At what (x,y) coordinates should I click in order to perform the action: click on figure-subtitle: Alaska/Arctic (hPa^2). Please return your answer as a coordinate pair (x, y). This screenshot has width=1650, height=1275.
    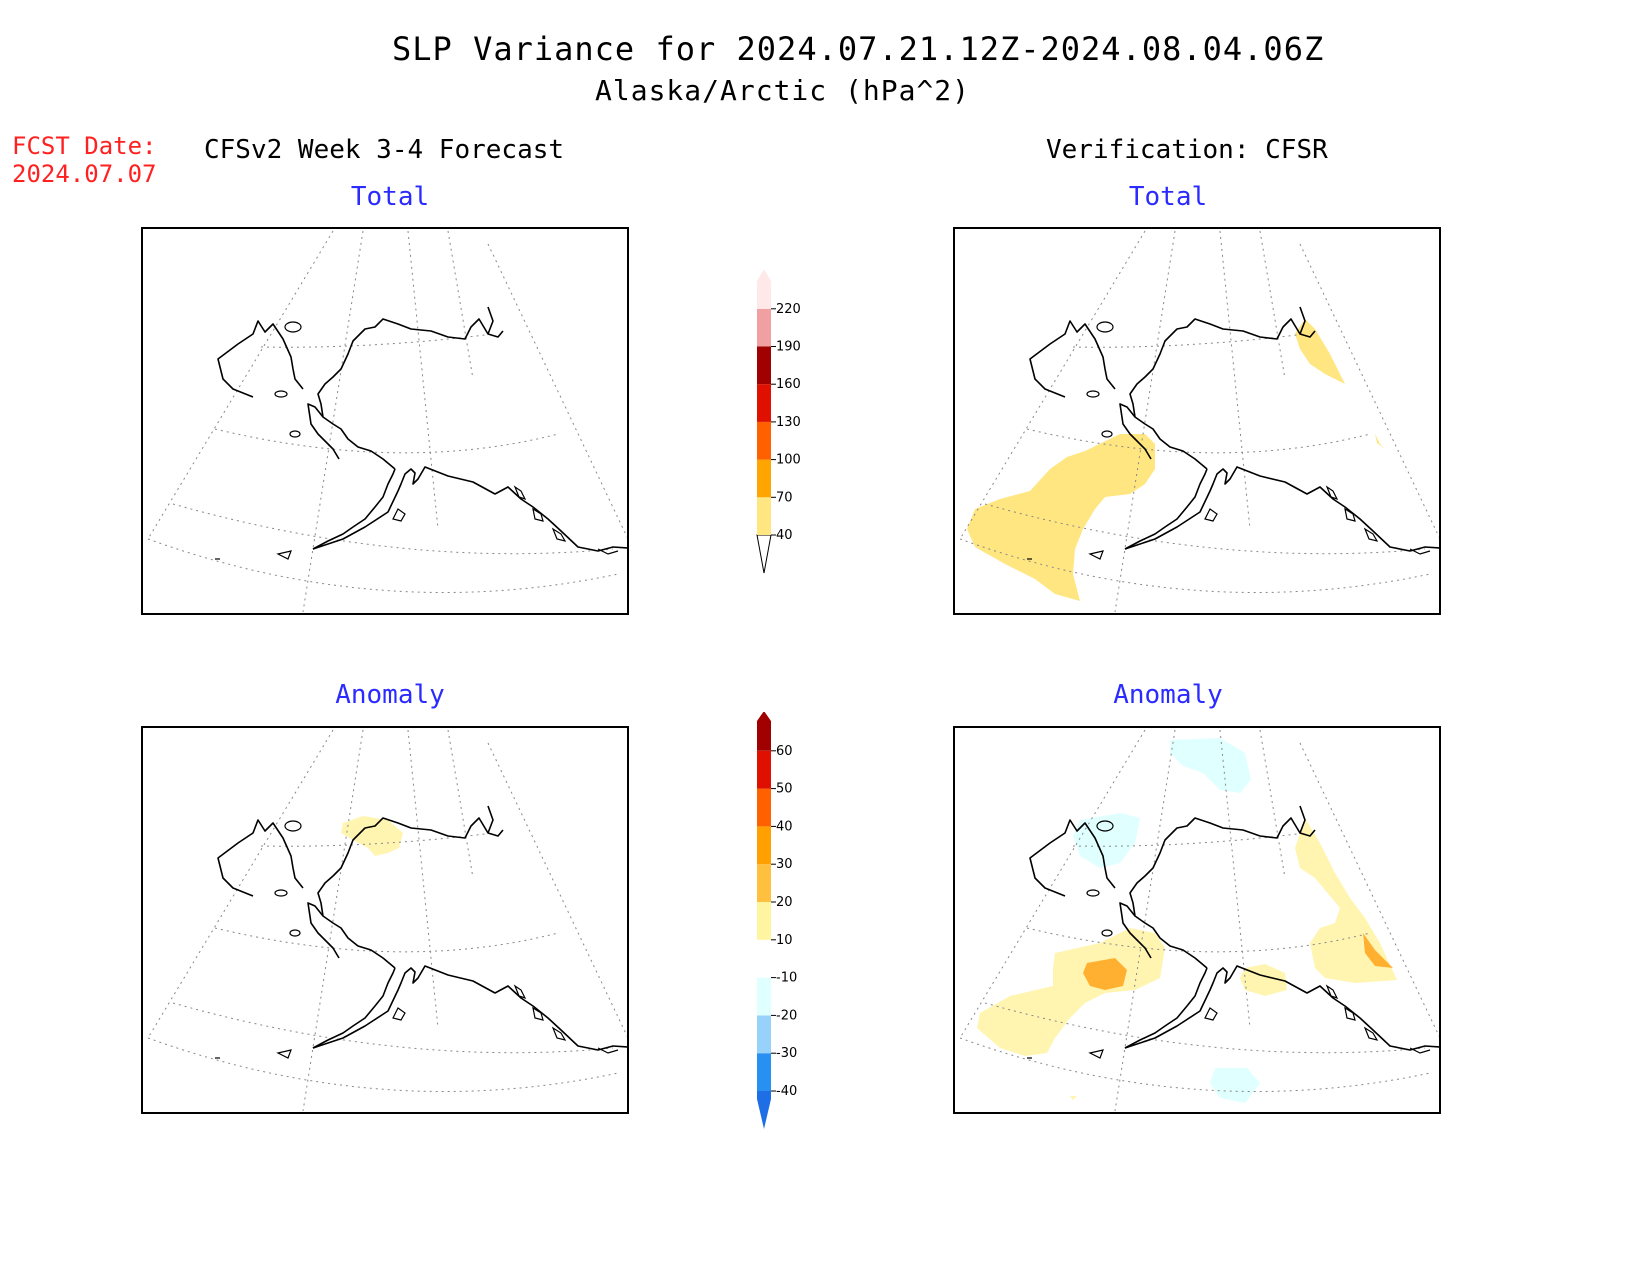
    Looking at the image, I should click on (783, 90).